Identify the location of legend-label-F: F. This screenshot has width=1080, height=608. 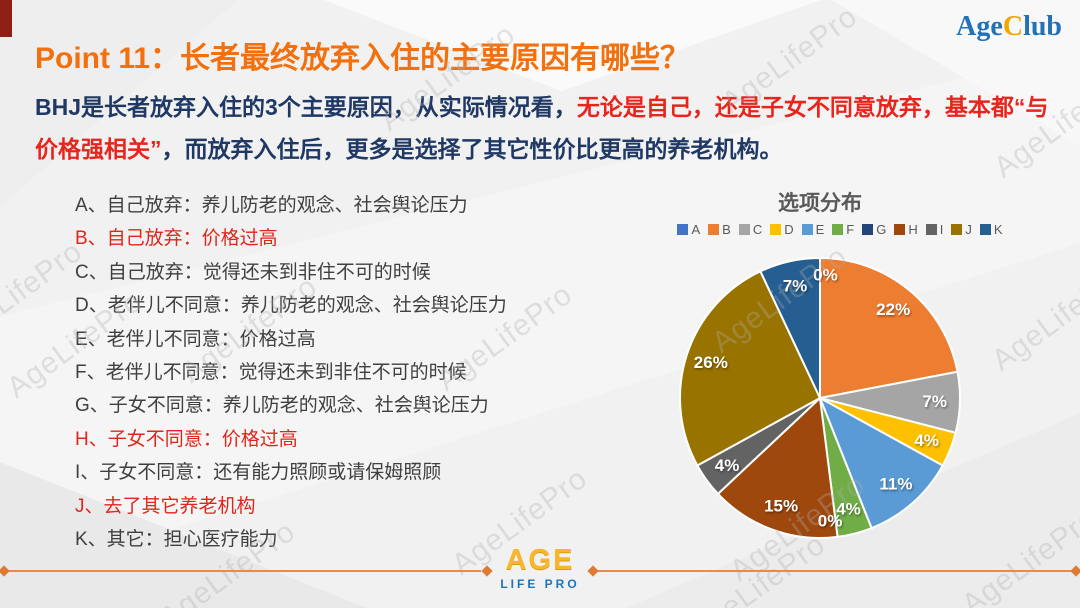
(850, 229).